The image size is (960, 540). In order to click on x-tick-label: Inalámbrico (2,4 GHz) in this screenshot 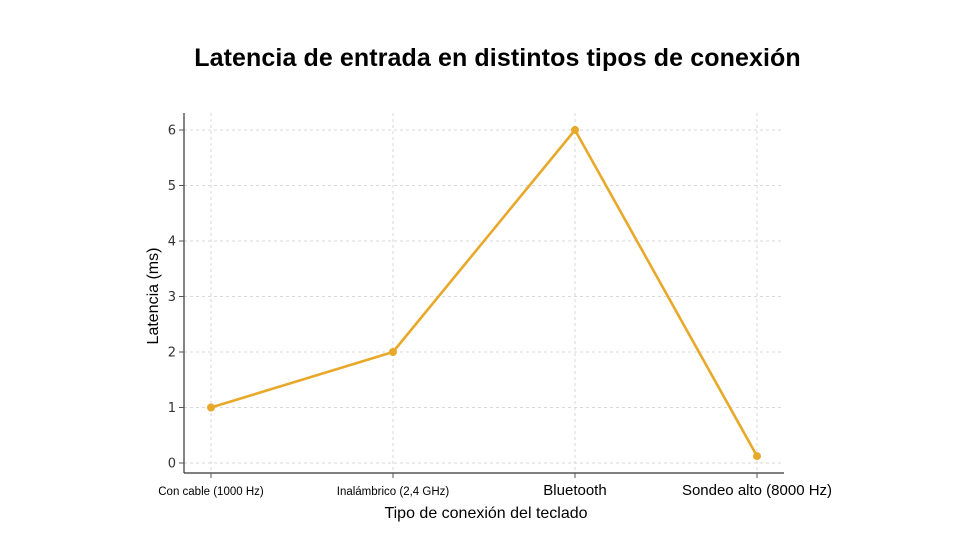, I will do `click(393, 492)`.